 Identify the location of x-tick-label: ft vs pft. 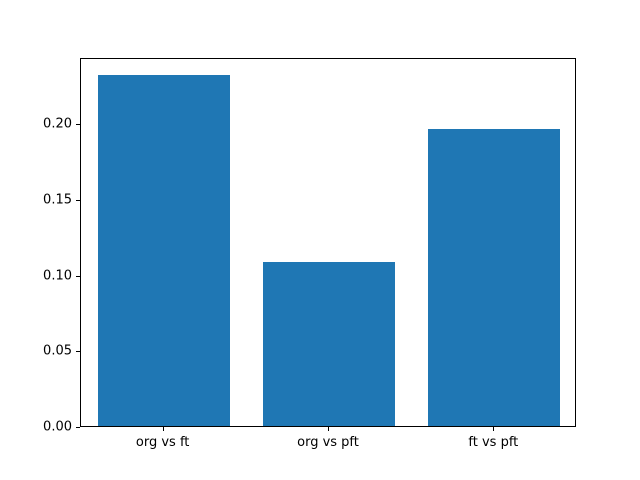
(493, 442).